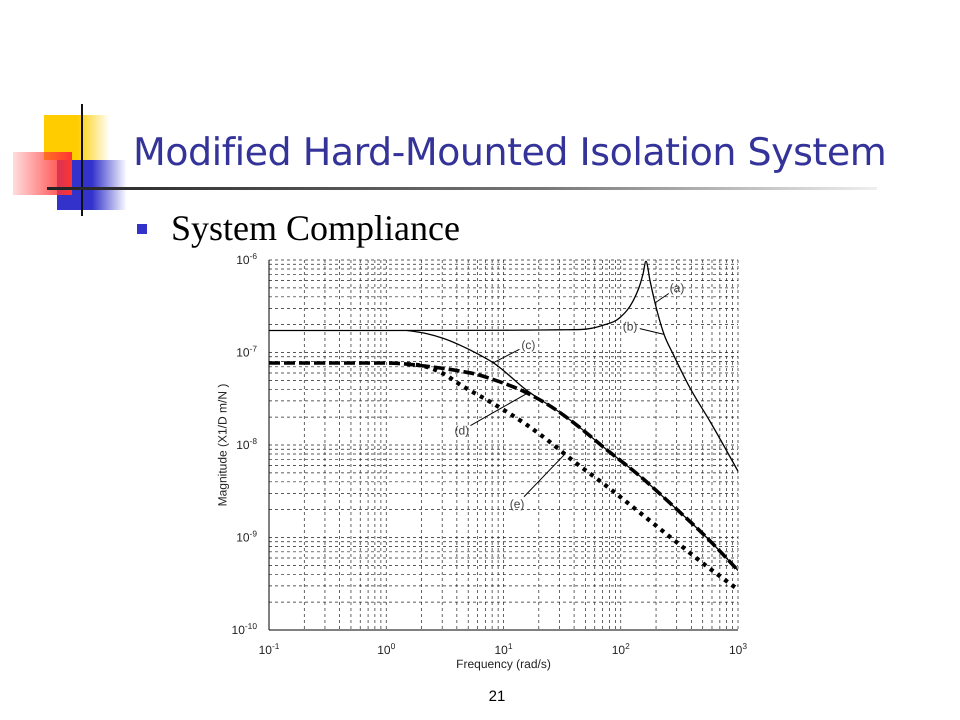 This screenshot has width=960, height=720. I want to click on x-tick-label: 10$^{0}$, so click(386, 649).